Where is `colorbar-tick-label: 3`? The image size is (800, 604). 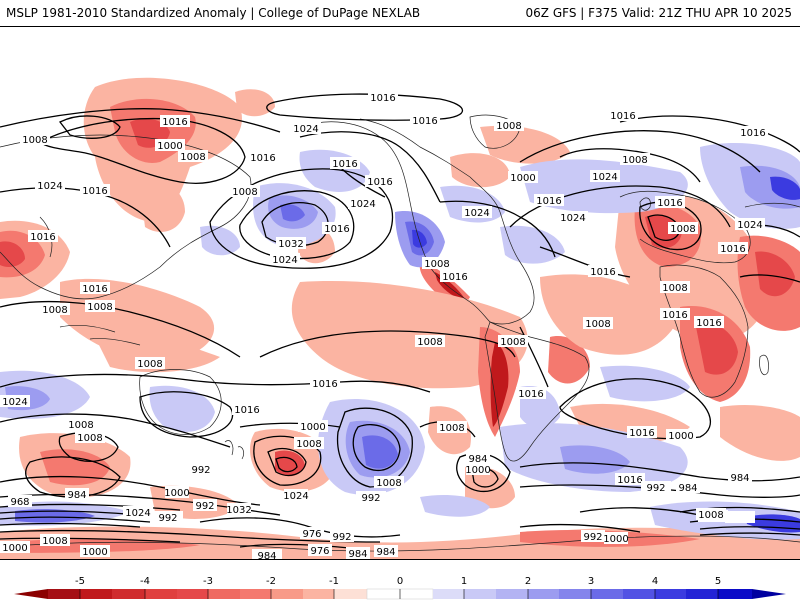
colorbar-tick-label: 3 is located at coordinates (591, 581).